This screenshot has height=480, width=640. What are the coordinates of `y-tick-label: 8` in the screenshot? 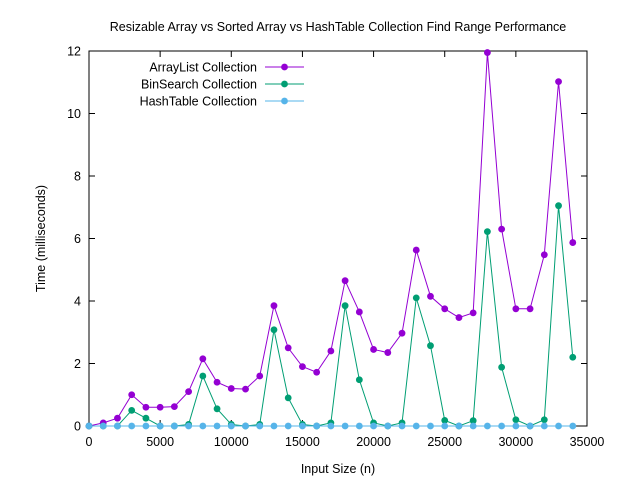 It's located at (77, 177).